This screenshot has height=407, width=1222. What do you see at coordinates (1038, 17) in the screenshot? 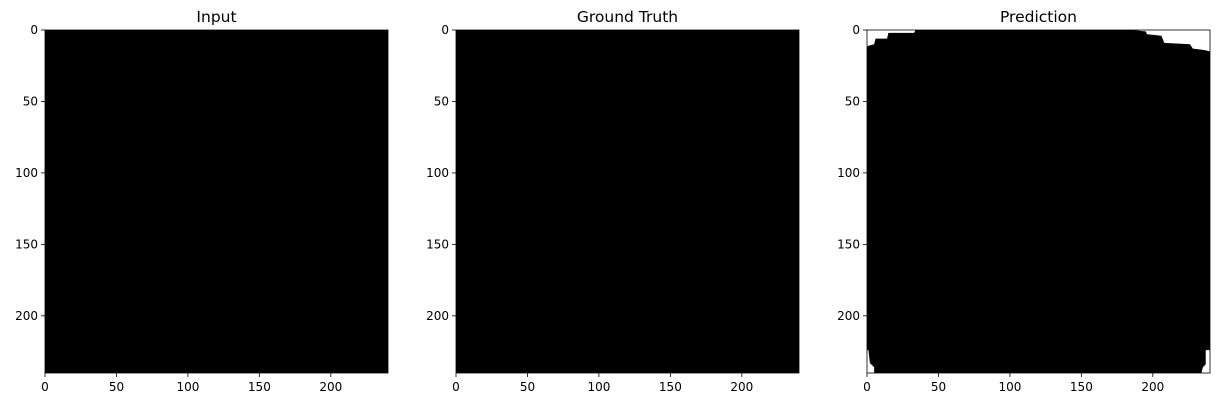
I see `panel-title: Prediction` at bounding box center [1038, 17].